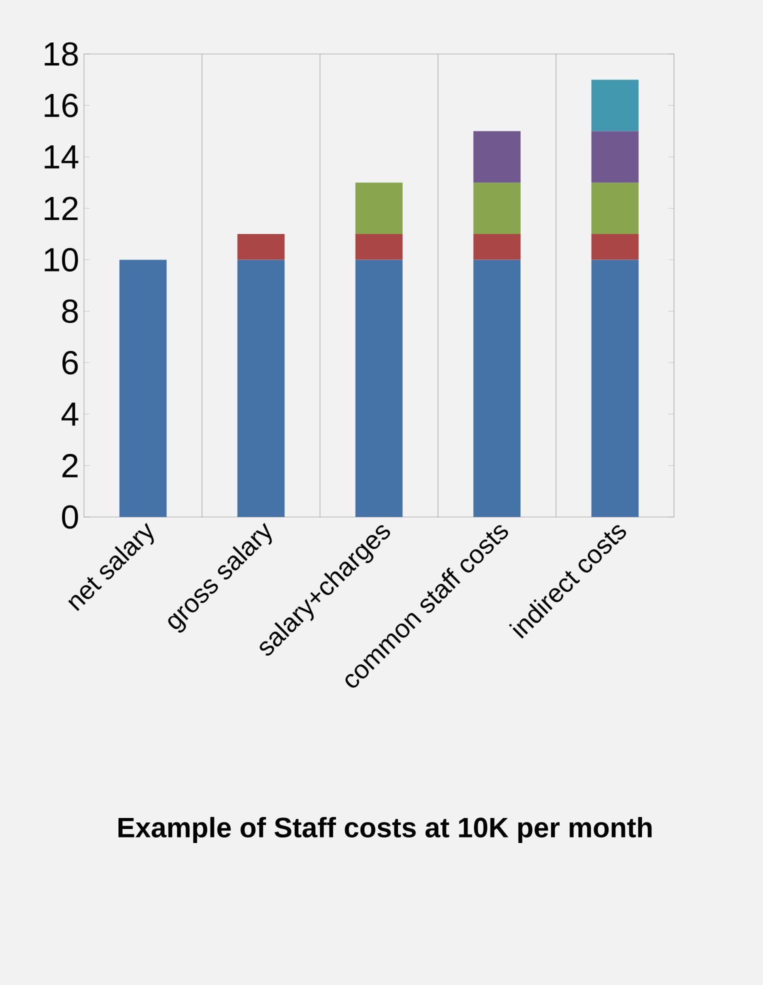 The width and height of the screenshot is (763, 985). Describe the element at coordinates (385, 830) in the screenshot. I see `text: Example of Staff costs at 10K per month` at that location.